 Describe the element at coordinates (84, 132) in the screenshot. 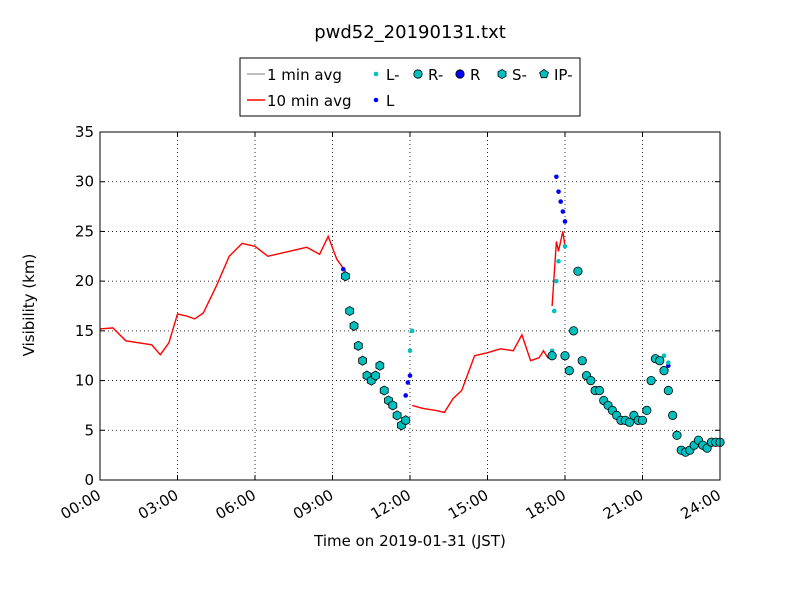

I see `y-tick-label: 35` at that location.